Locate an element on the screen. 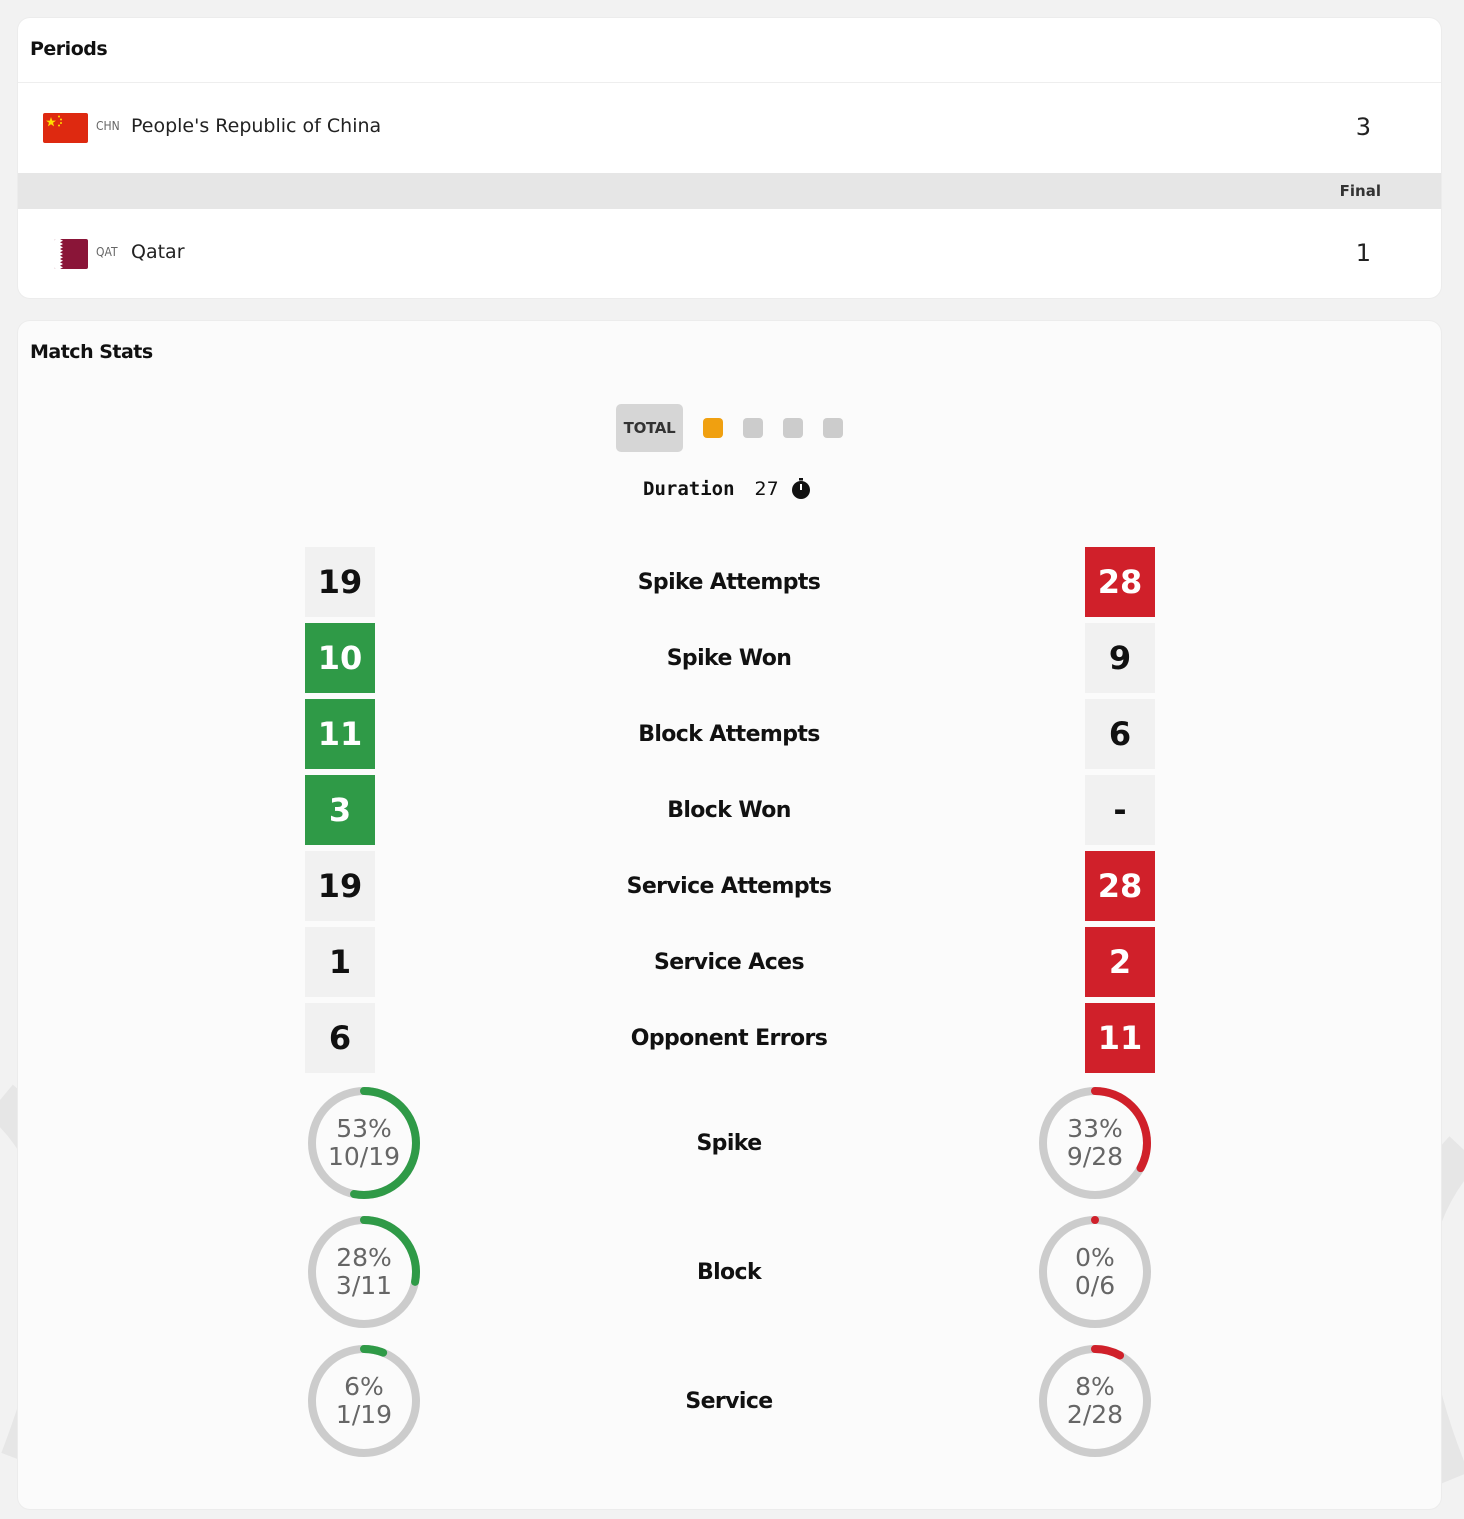 The width and height of the screenshot is (1464, 1519). team-name: People's Republic of China is located at coordinates (256, 126).